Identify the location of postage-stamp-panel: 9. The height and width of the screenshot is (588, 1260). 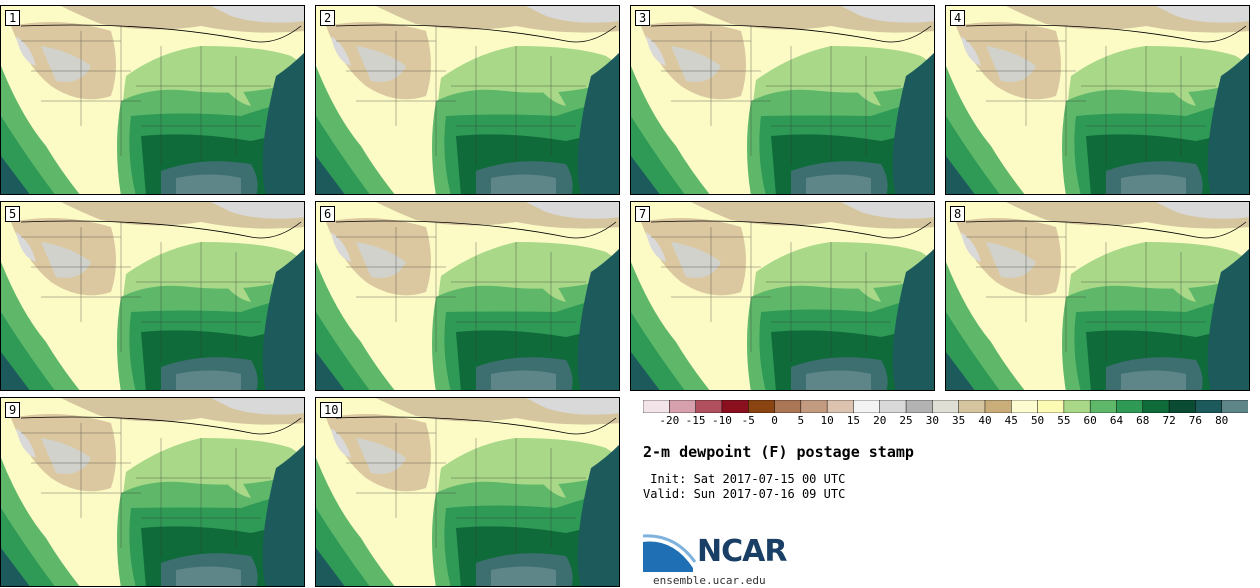
(152, 492).